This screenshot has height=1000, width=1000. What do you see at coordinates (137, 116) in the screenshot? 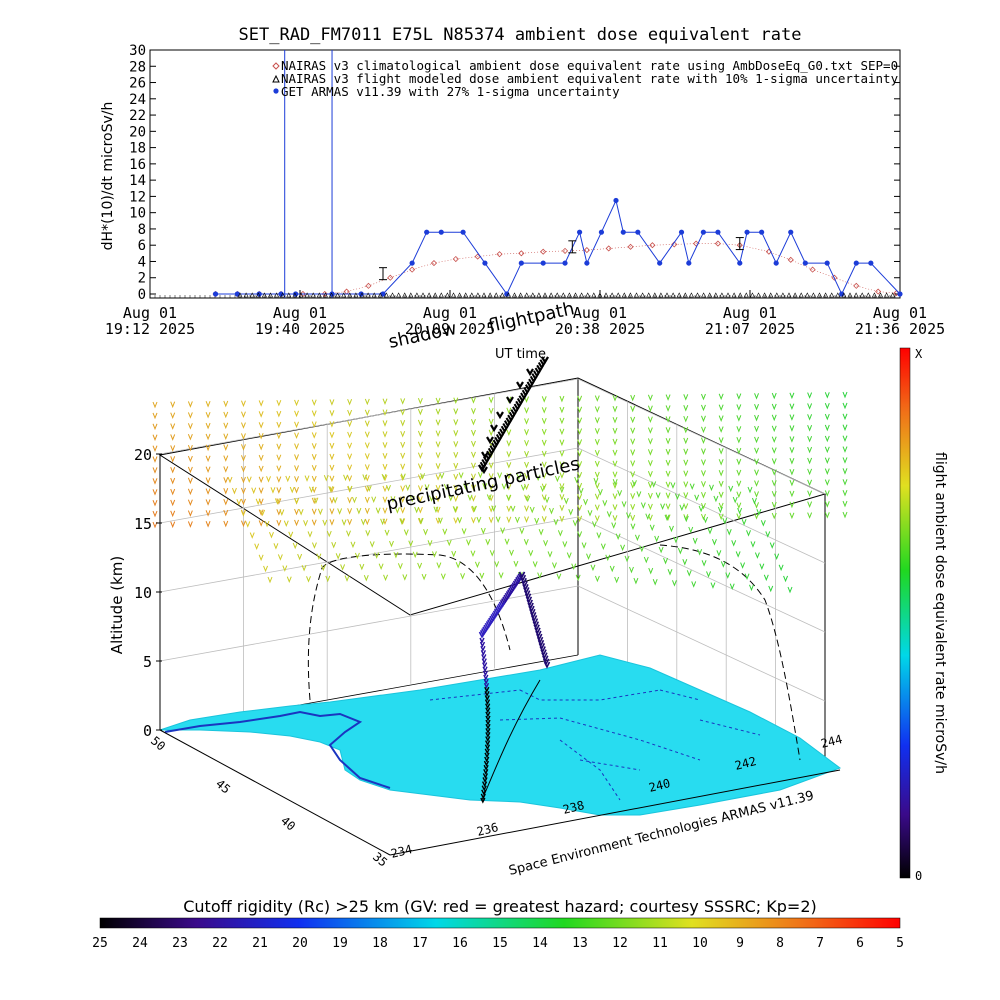
I see `y-tick-label: 22` at bounding box center [137, 116].